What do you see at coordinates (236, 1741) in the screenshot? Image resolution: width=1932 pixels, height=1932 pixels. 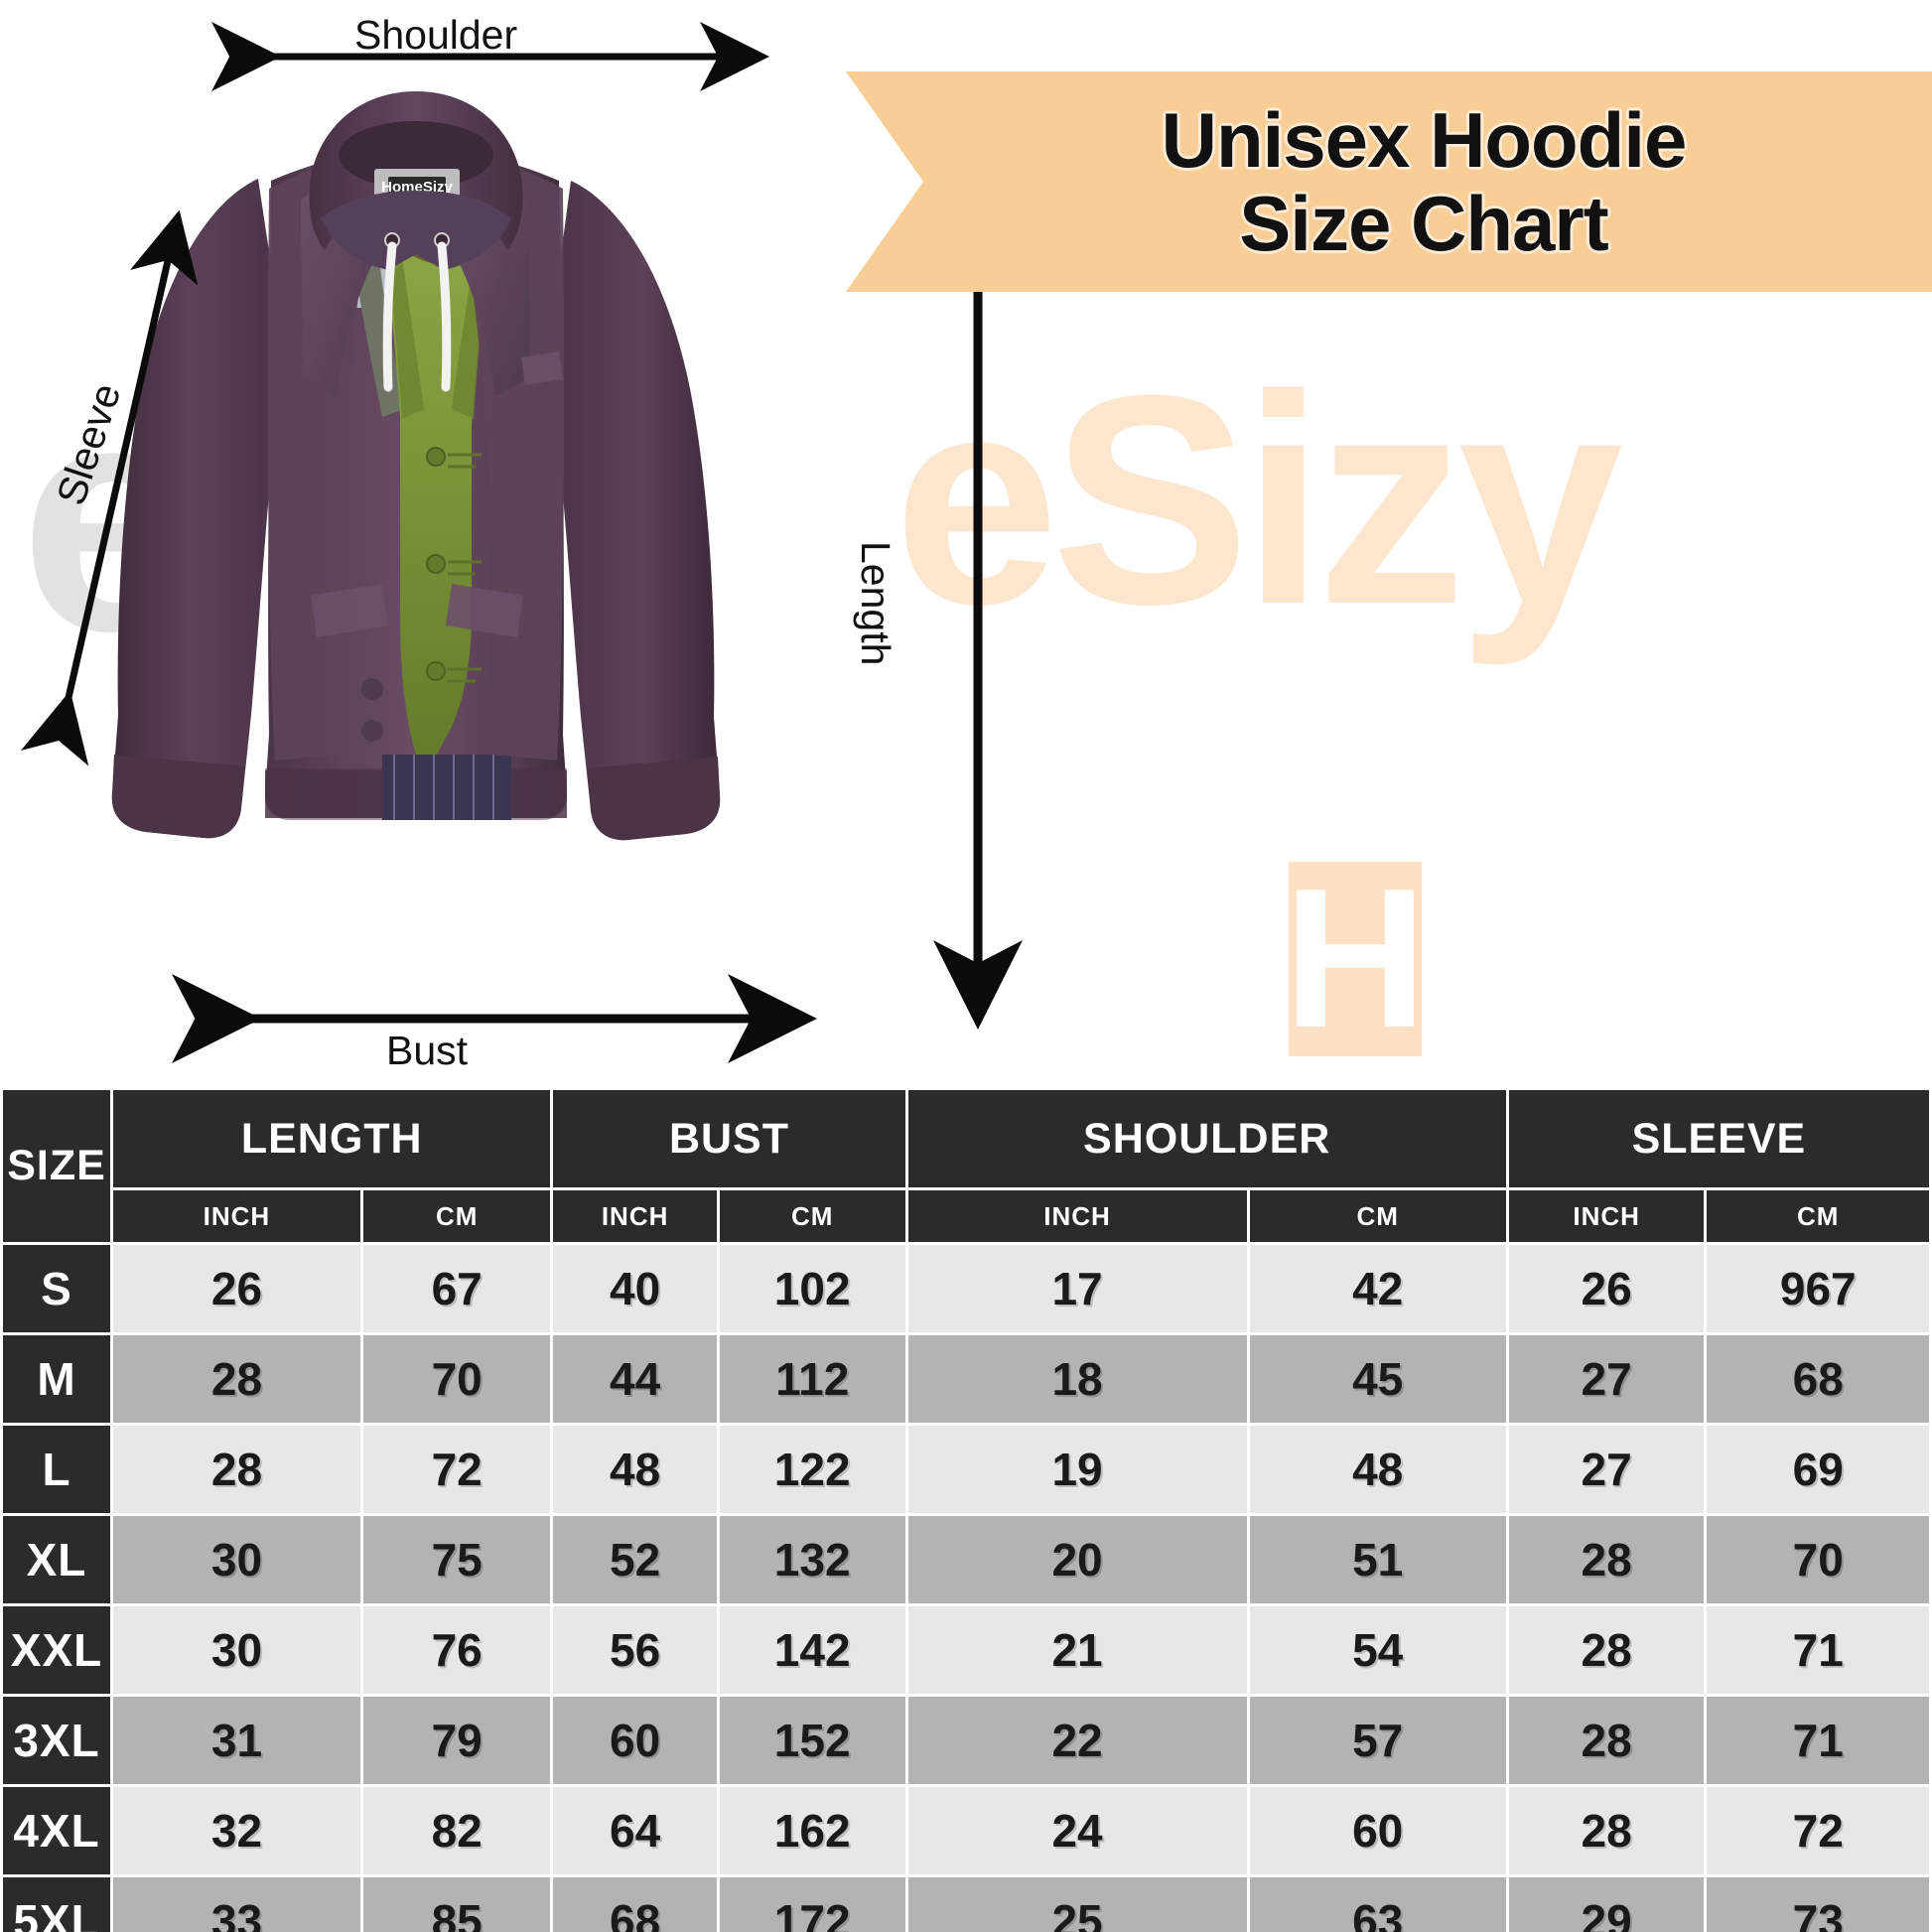 I see `value-cell: 31` at bounding box center [236, 1741].